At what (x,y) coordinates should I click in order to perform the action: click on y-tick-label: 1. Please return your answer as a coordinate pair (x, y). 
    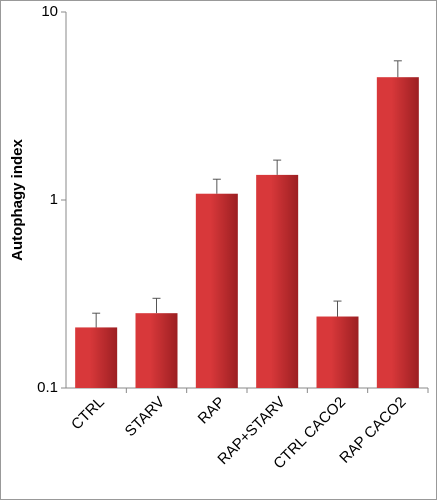
    Looking at the image, I should click on (54, 199).